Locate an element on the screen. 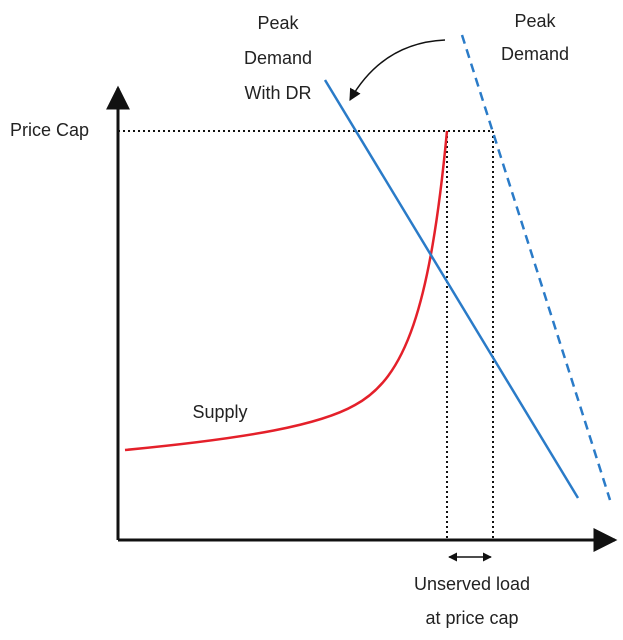  label-line: at price cap is located at coordinates (471, 618).